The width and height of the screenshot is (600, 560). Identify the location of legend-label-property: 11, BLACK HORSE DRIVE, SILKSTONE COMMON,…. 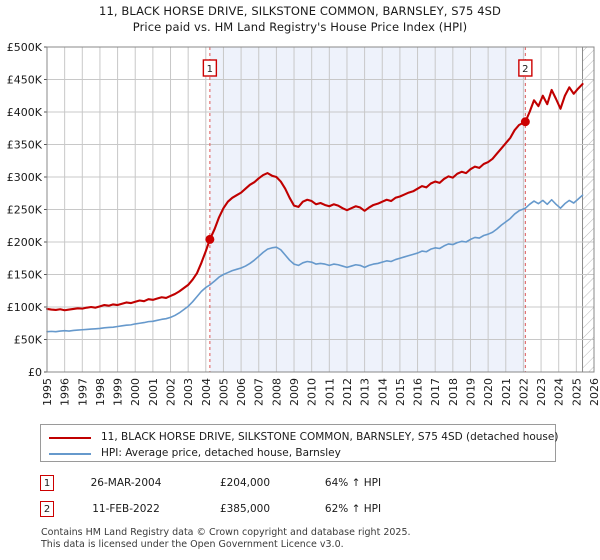
(330, 437).